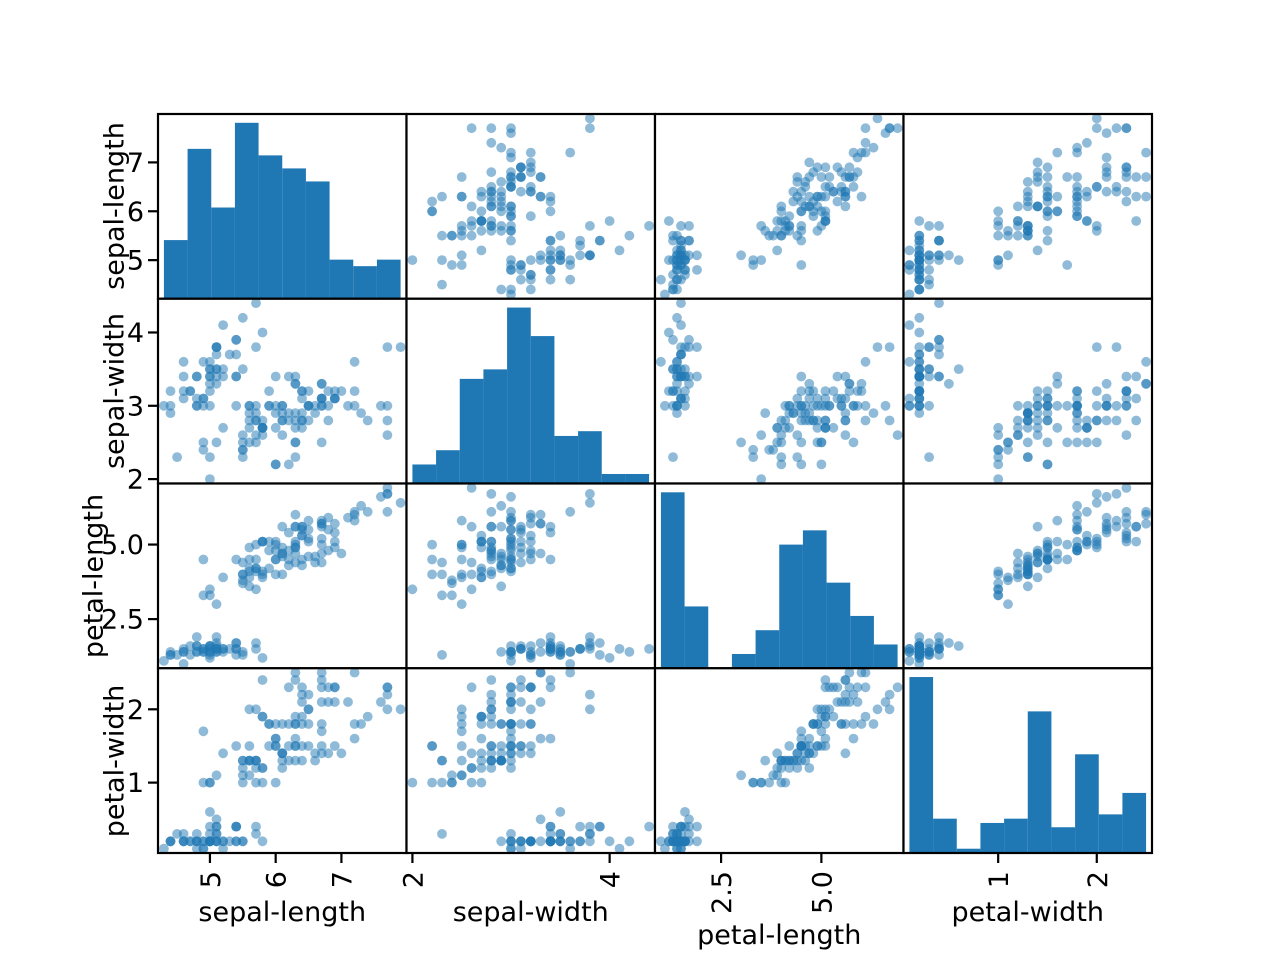 The image size is (1280, 960). I want to click on y-tick-label: 1, so click(135, 783).